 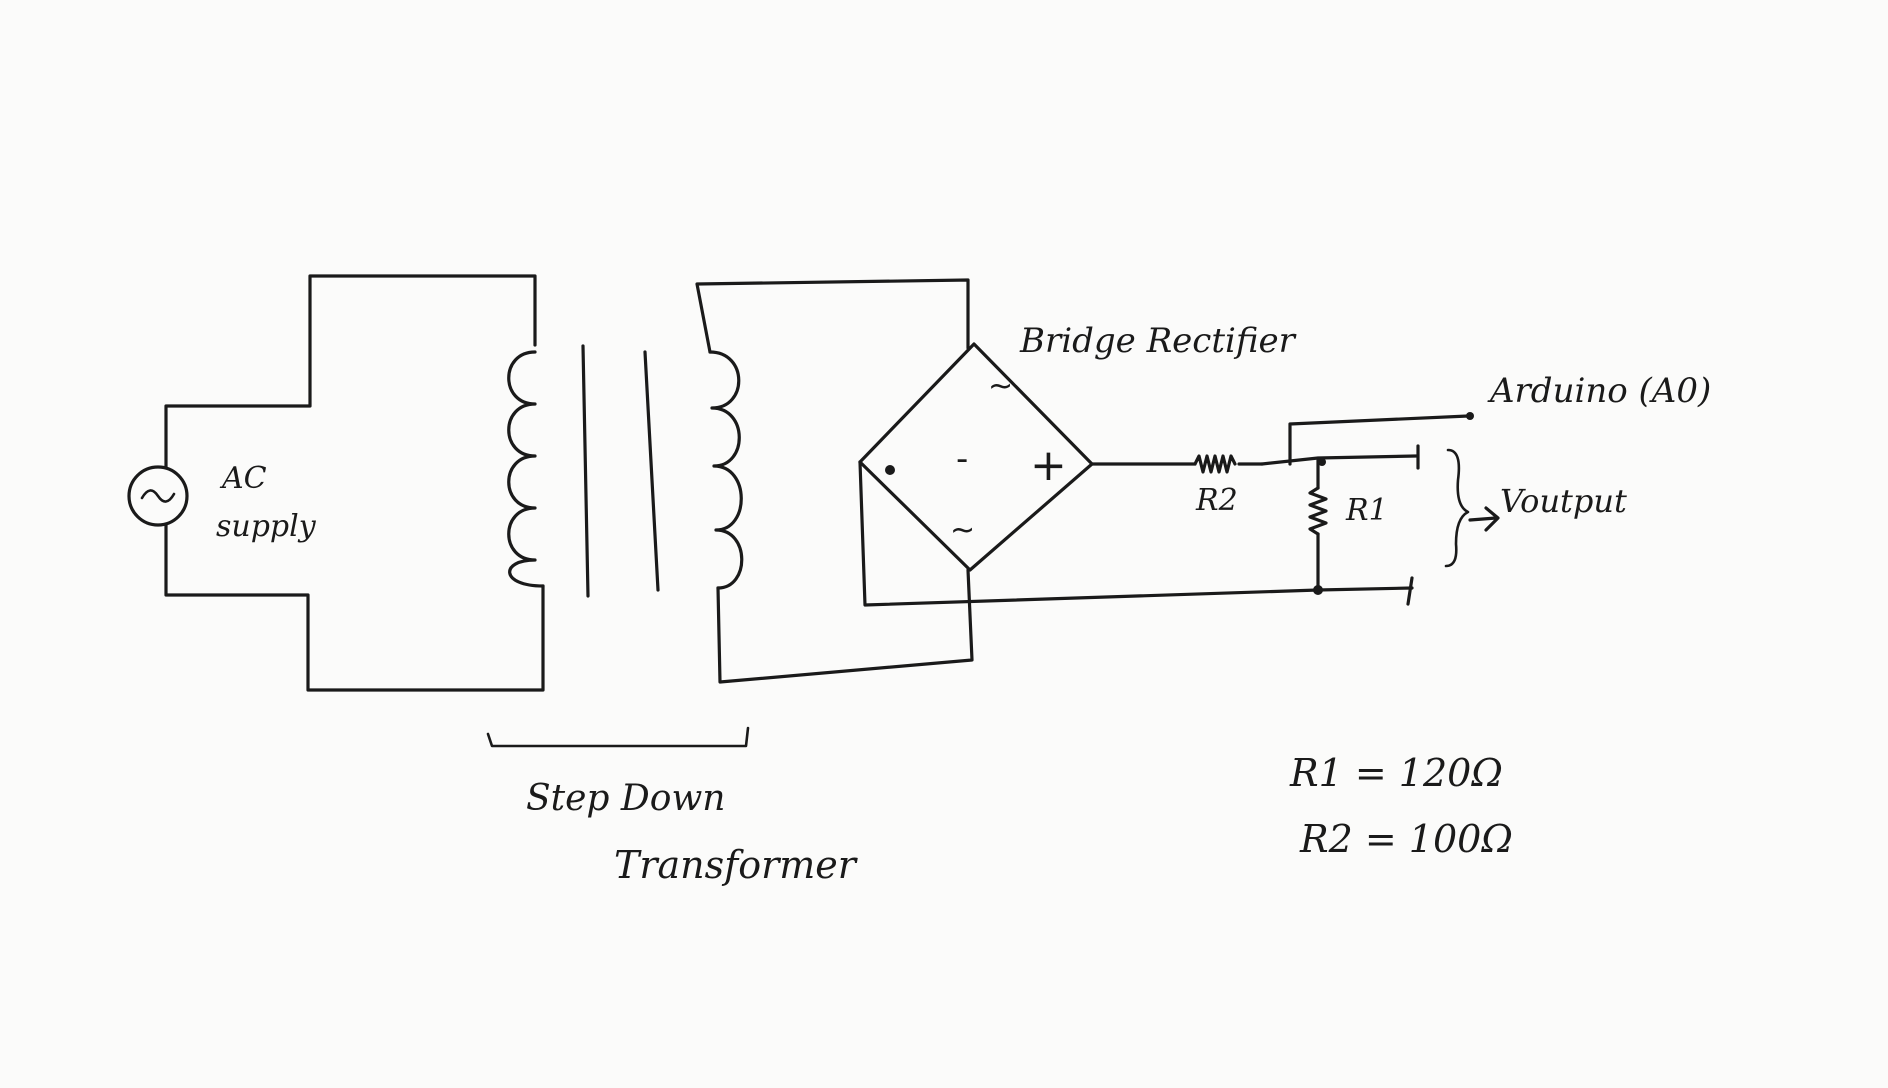 What do you see at coordinates (266, 526) in the screenshot?
I see `supply-label: supply` at bounding box center [266, 526].